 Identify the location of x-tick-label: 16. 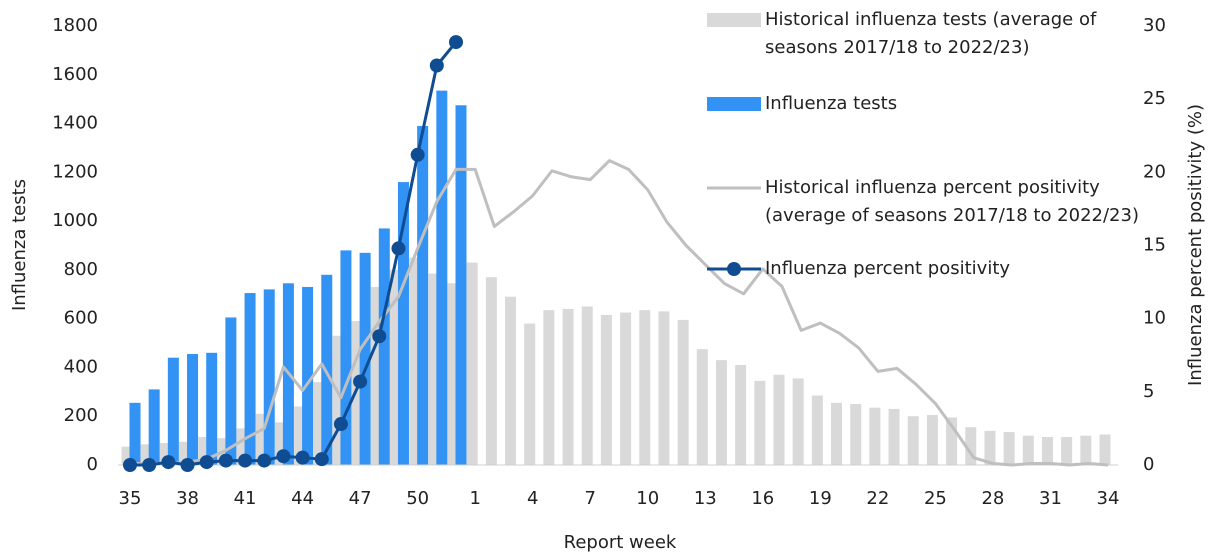
(762, 498).